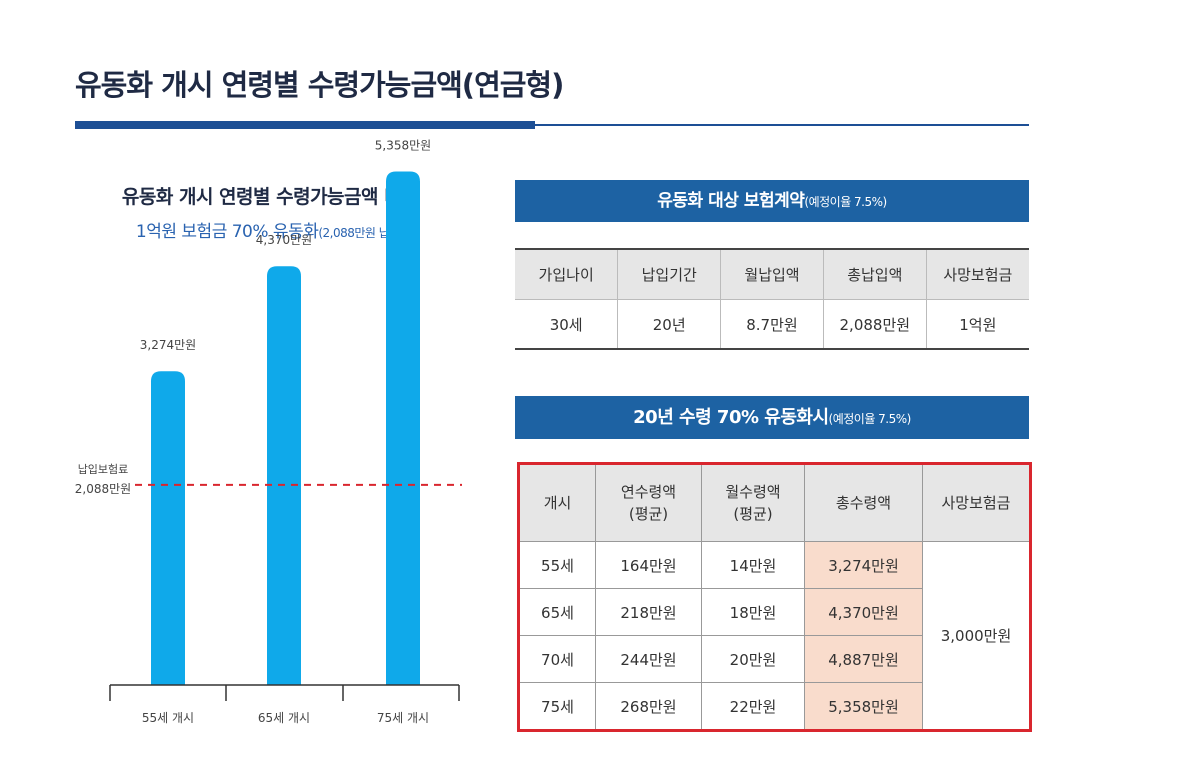 Image resolution: width=1181 pixels, height=774 pixels. What do you see at coordinates (648, 659) in the screenshot?
I see `cell-annual: 244만원` at bounding box center [648, 659].